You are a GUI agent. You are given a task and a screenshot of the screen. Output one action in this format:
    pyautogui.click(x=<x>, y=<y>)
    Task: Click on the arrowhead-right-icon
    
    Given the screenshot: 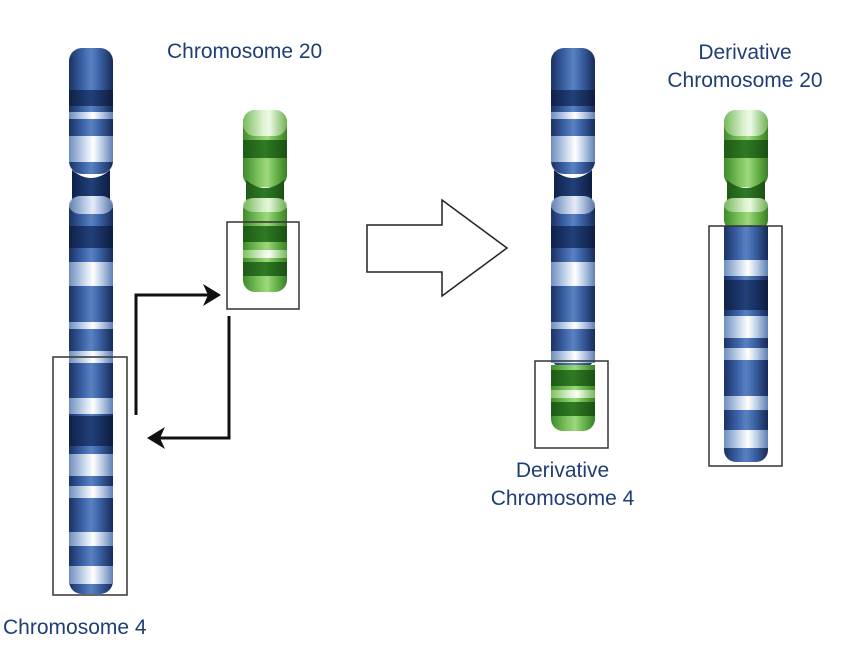 What is the action you would take?
    pyautogui.click(x=212, y=295)
    